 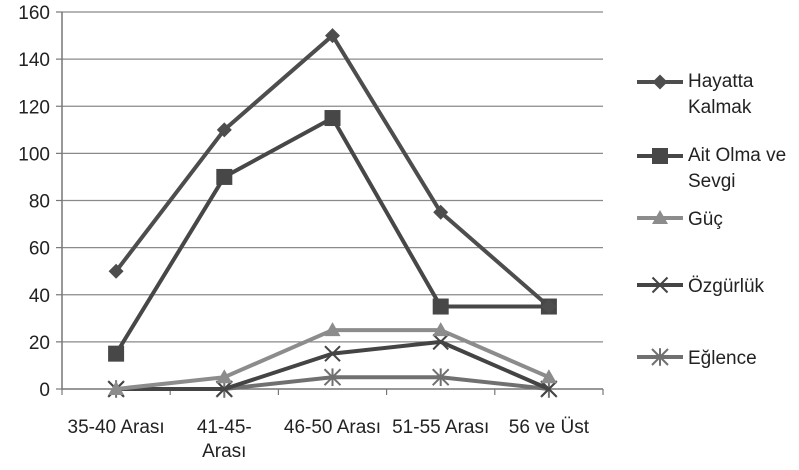 I want to click on legend-label: Hayatta Kalmak, so click(x=721, y=94).